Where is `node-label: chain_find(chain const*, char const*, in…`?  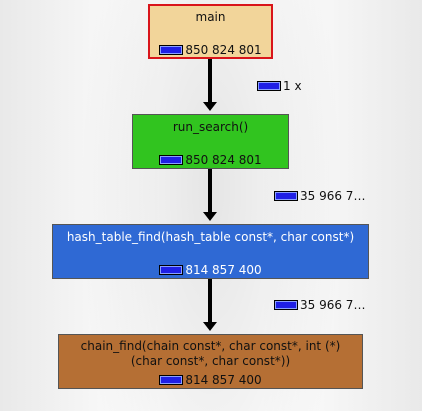 node-label: chain_find(chain const*, char const*, in… is located at coordinates (210, 353).